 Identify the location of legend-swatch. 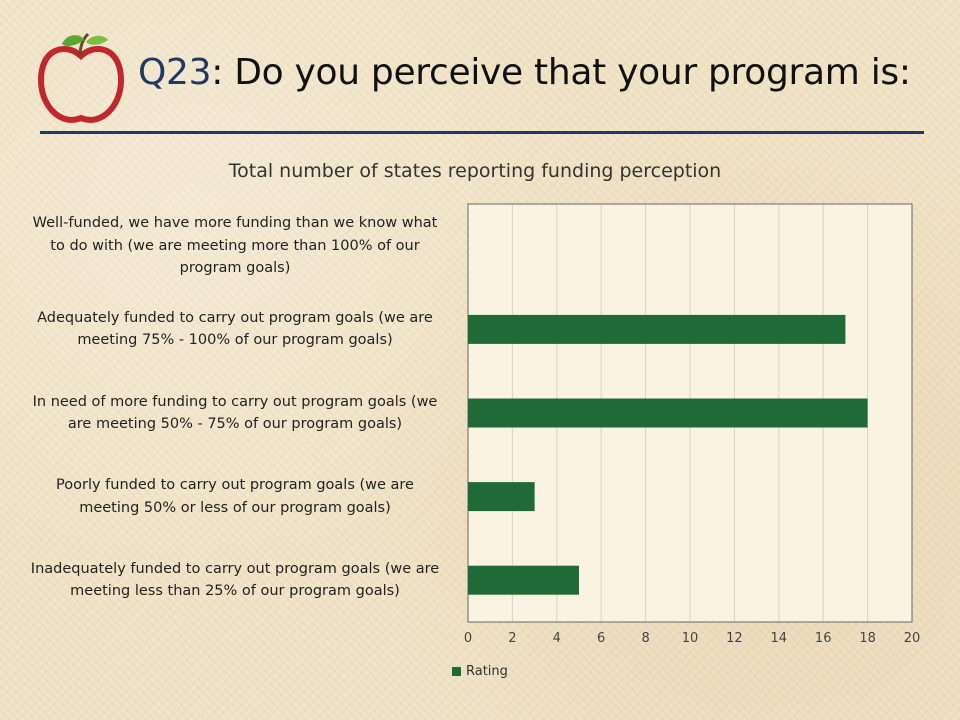
(456, 671).